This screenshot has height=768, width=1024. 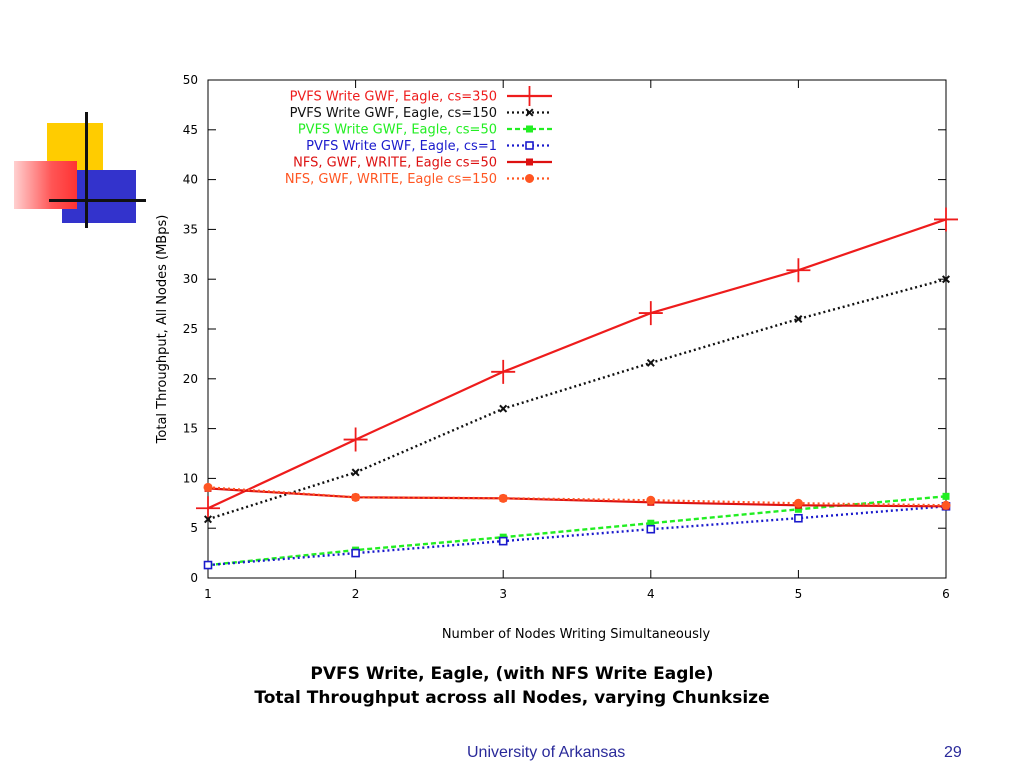 What do you see at coordinates (397, 130) in the screenshot?
I see `legend-label: PVFS Write GWF, Eagle, cs=50` at bounding box center [397, 130].